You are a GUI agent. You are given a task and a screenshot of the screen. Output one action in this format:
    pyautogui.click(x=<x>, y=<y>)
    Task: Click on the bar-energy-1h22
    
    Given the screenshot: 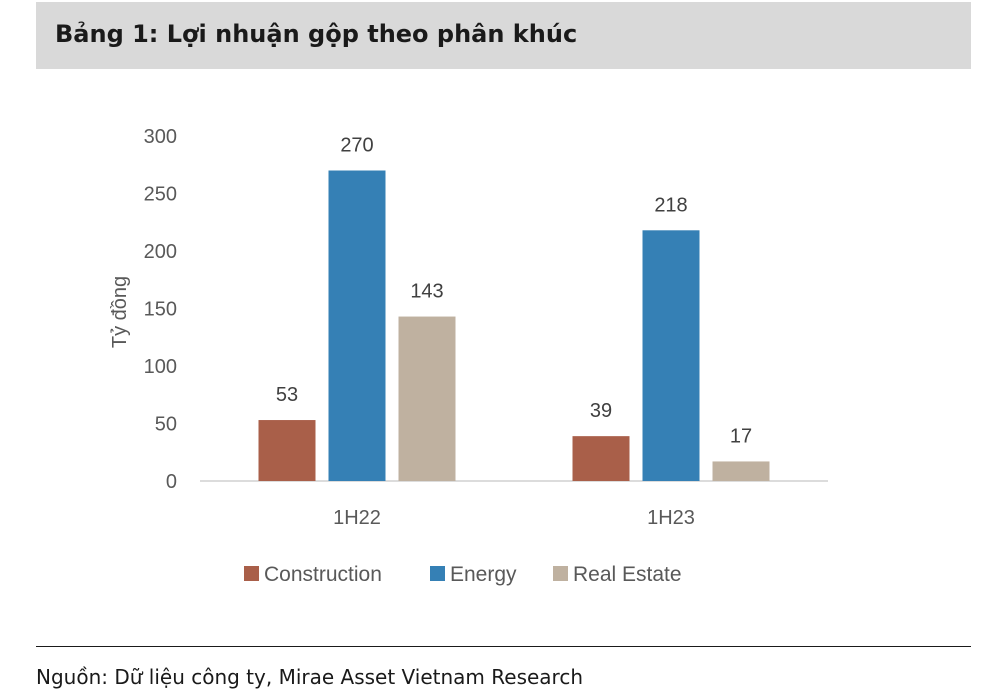 What is the action you would take?
    pyautogui.click(x=357, y=325)
    